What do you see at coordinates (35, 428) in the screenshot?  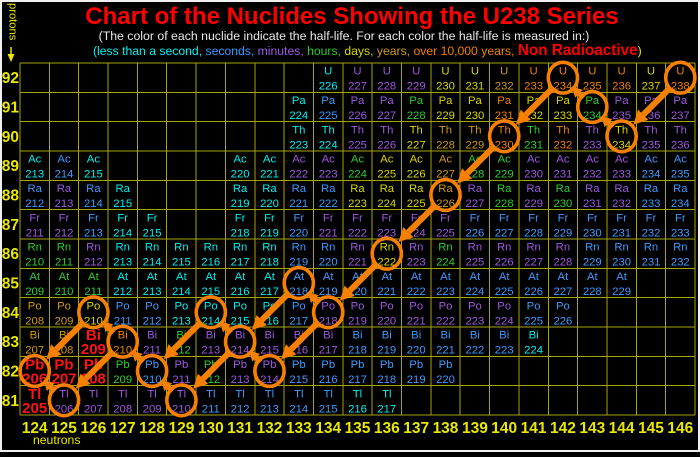 I see `svg-text: 124` at bounding box center [35, 428].